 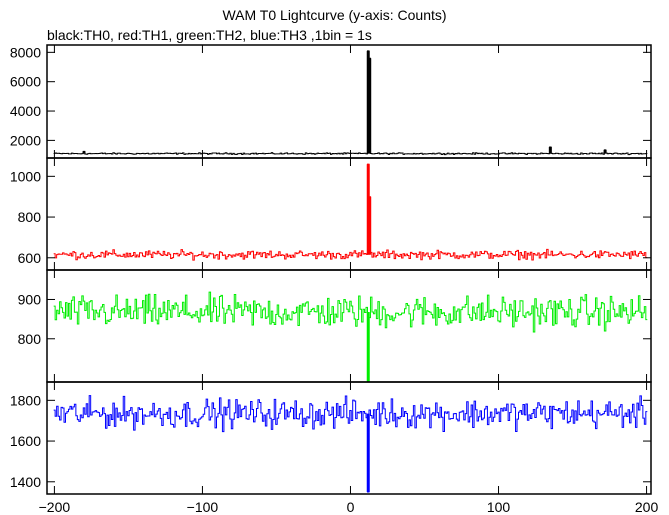 What do you see at coordinates (30, 217) in the screenshot?
I see `y-tick-label-th1-800: 800` at bounding box center [30, 217].